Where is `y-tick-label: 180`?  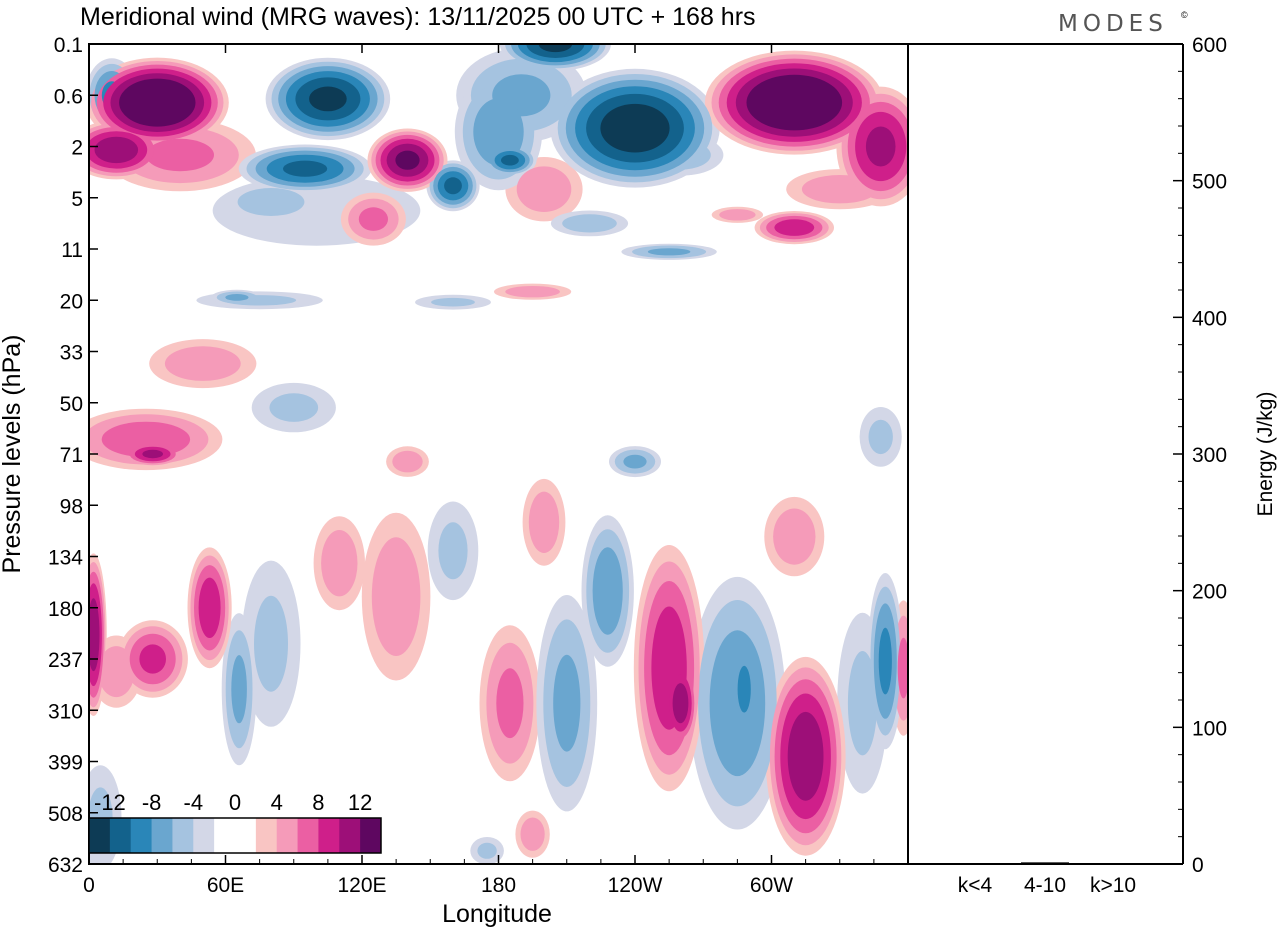
y-tick-label: 180 is located at coordinates (65, 609).